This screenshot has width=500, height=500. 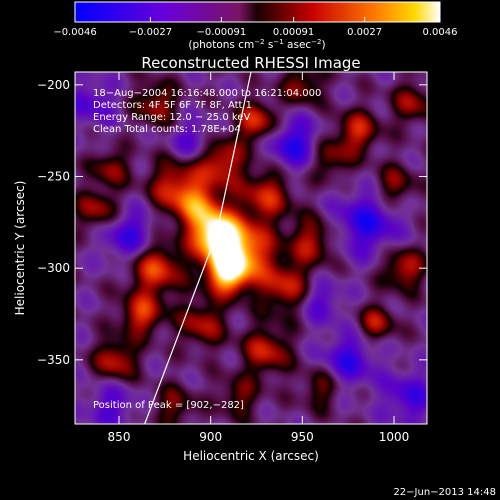 What do you see at coordinates (222, 32) in the screenshot?
I see `colorbar-tick-label: −0.00091` at bounding box center [222, 32].